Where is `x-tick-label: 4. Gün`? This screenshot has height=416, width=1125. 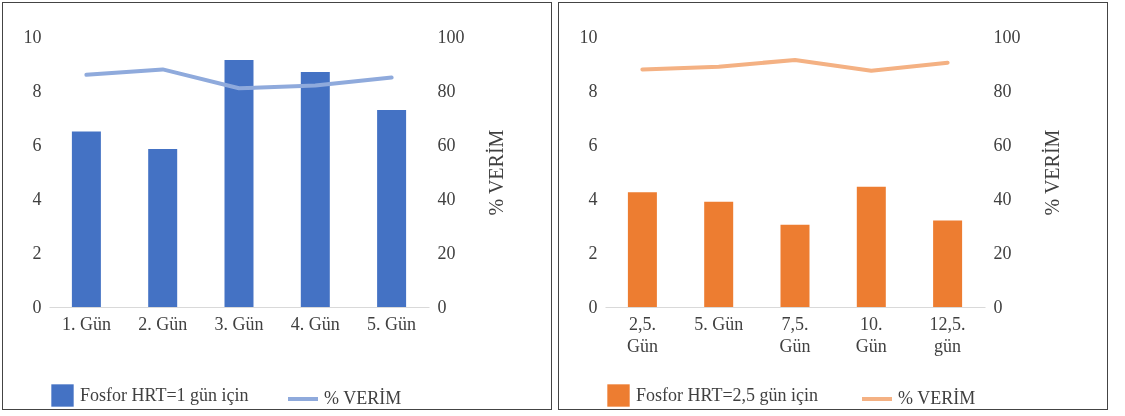 x-tick-label: 4. Gün is located at coordinates (315, 323).